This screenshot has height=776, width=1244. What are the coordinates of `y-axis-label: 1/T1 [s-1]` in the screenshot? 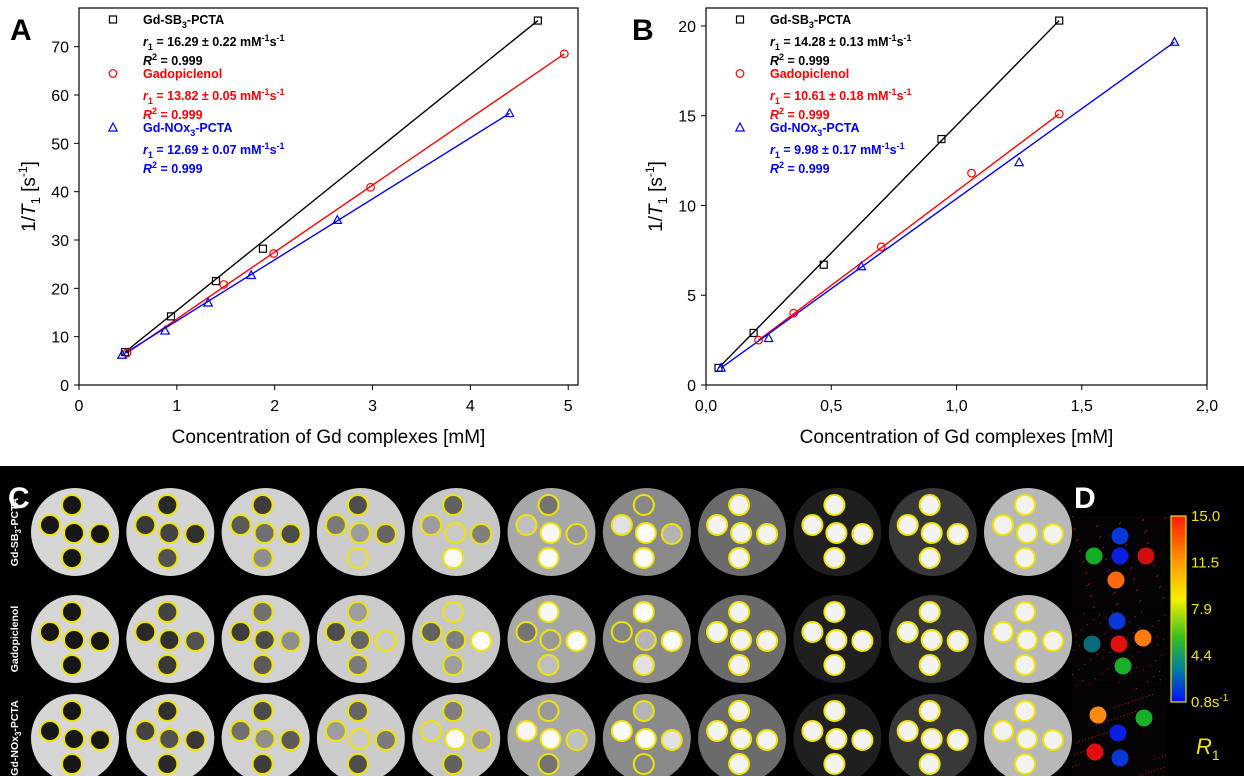 It's located at (656, 196).